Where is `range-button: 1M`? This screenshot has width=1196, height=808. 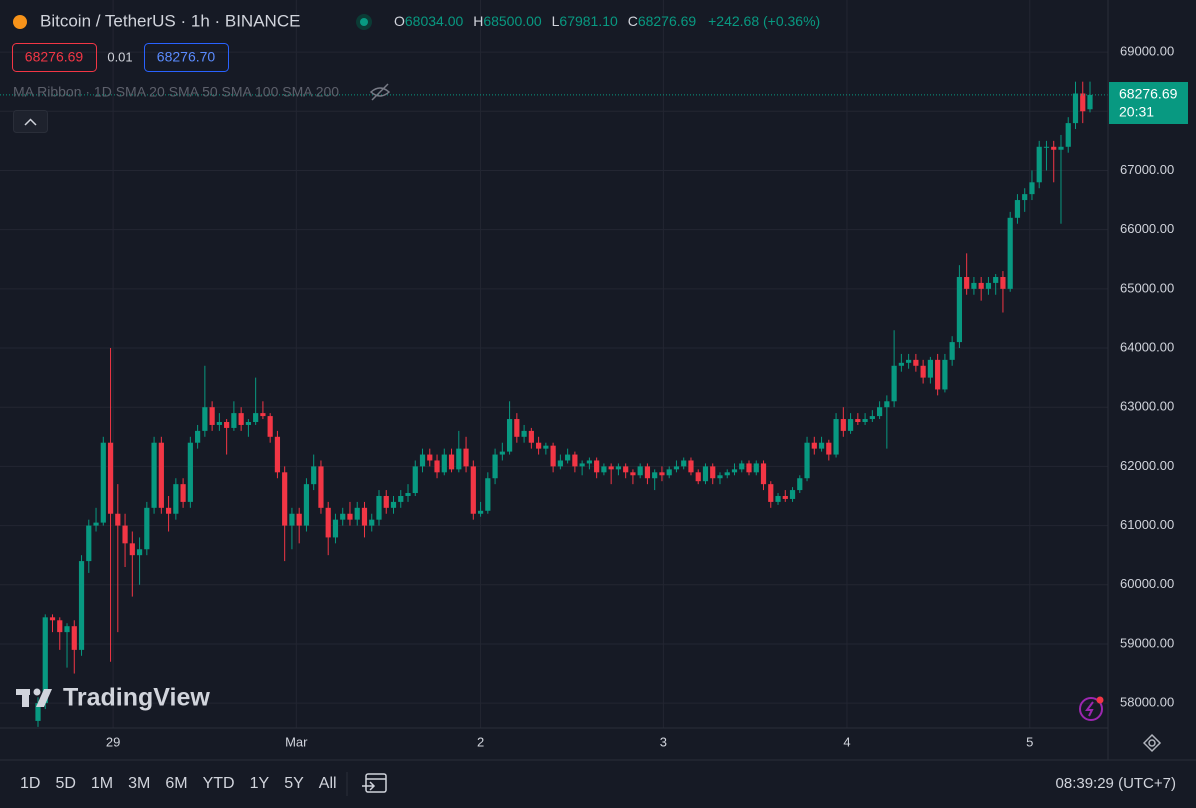 range-button: 1M is located at coordinates (102, 783).